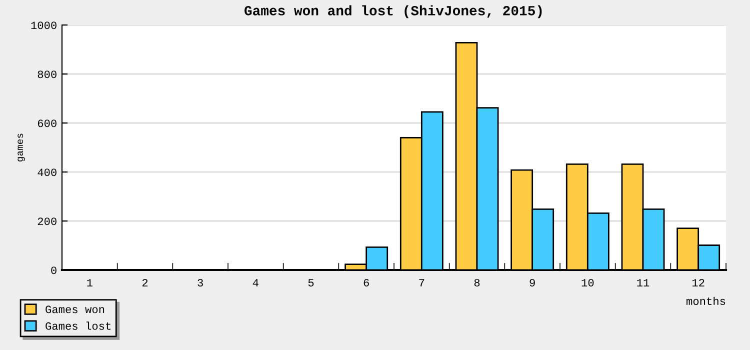 This screenshot has width=750, height=350. Describe the element at coordinates (393, 11) in the screenshot. I see `chart-title: Games won and lost (ShivJones, 2015)` at that location.